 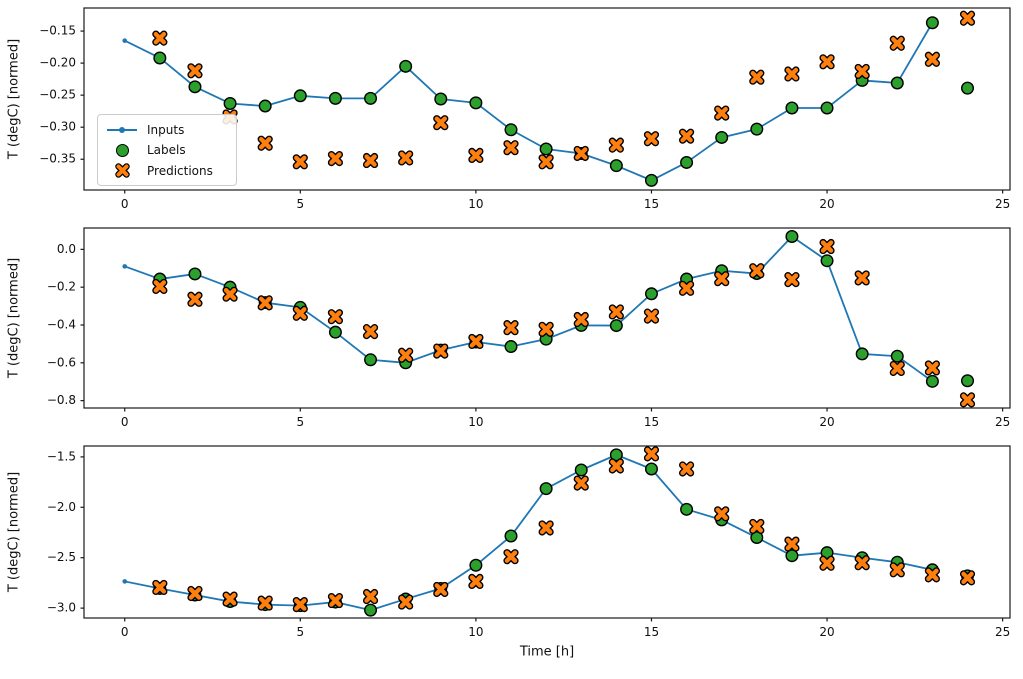 What do you see at coordinates (61, 456) in the screenshot?
I see `y-tick-label: −1.5` at bounding box center [61, 456].